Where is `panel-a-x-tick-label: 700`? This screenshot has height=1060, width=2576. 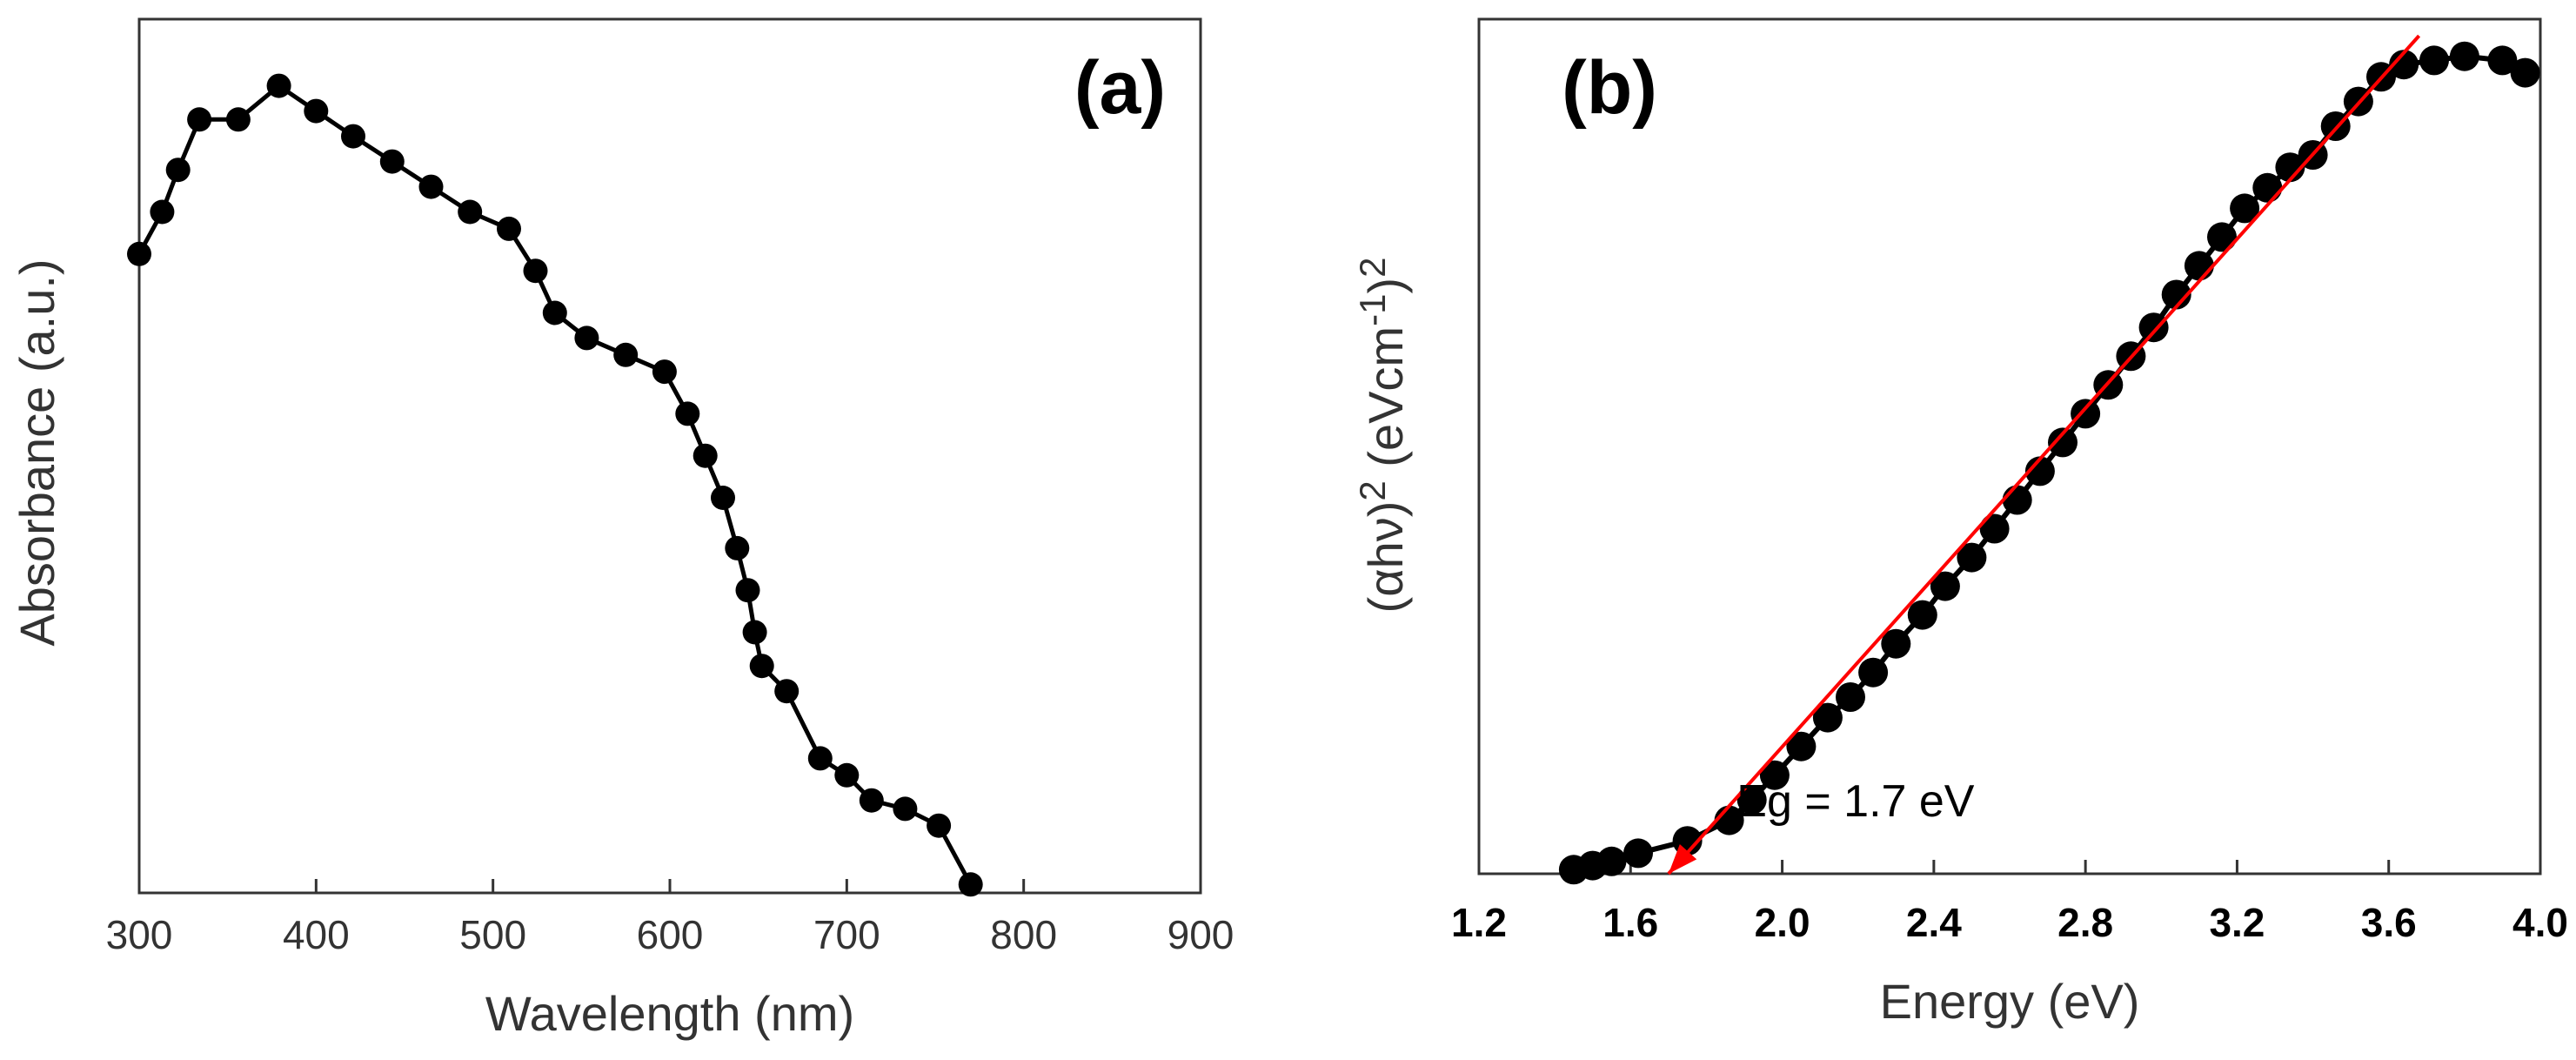 panel-a-x-tick-label: 700 is located at coordinates (846, 934).